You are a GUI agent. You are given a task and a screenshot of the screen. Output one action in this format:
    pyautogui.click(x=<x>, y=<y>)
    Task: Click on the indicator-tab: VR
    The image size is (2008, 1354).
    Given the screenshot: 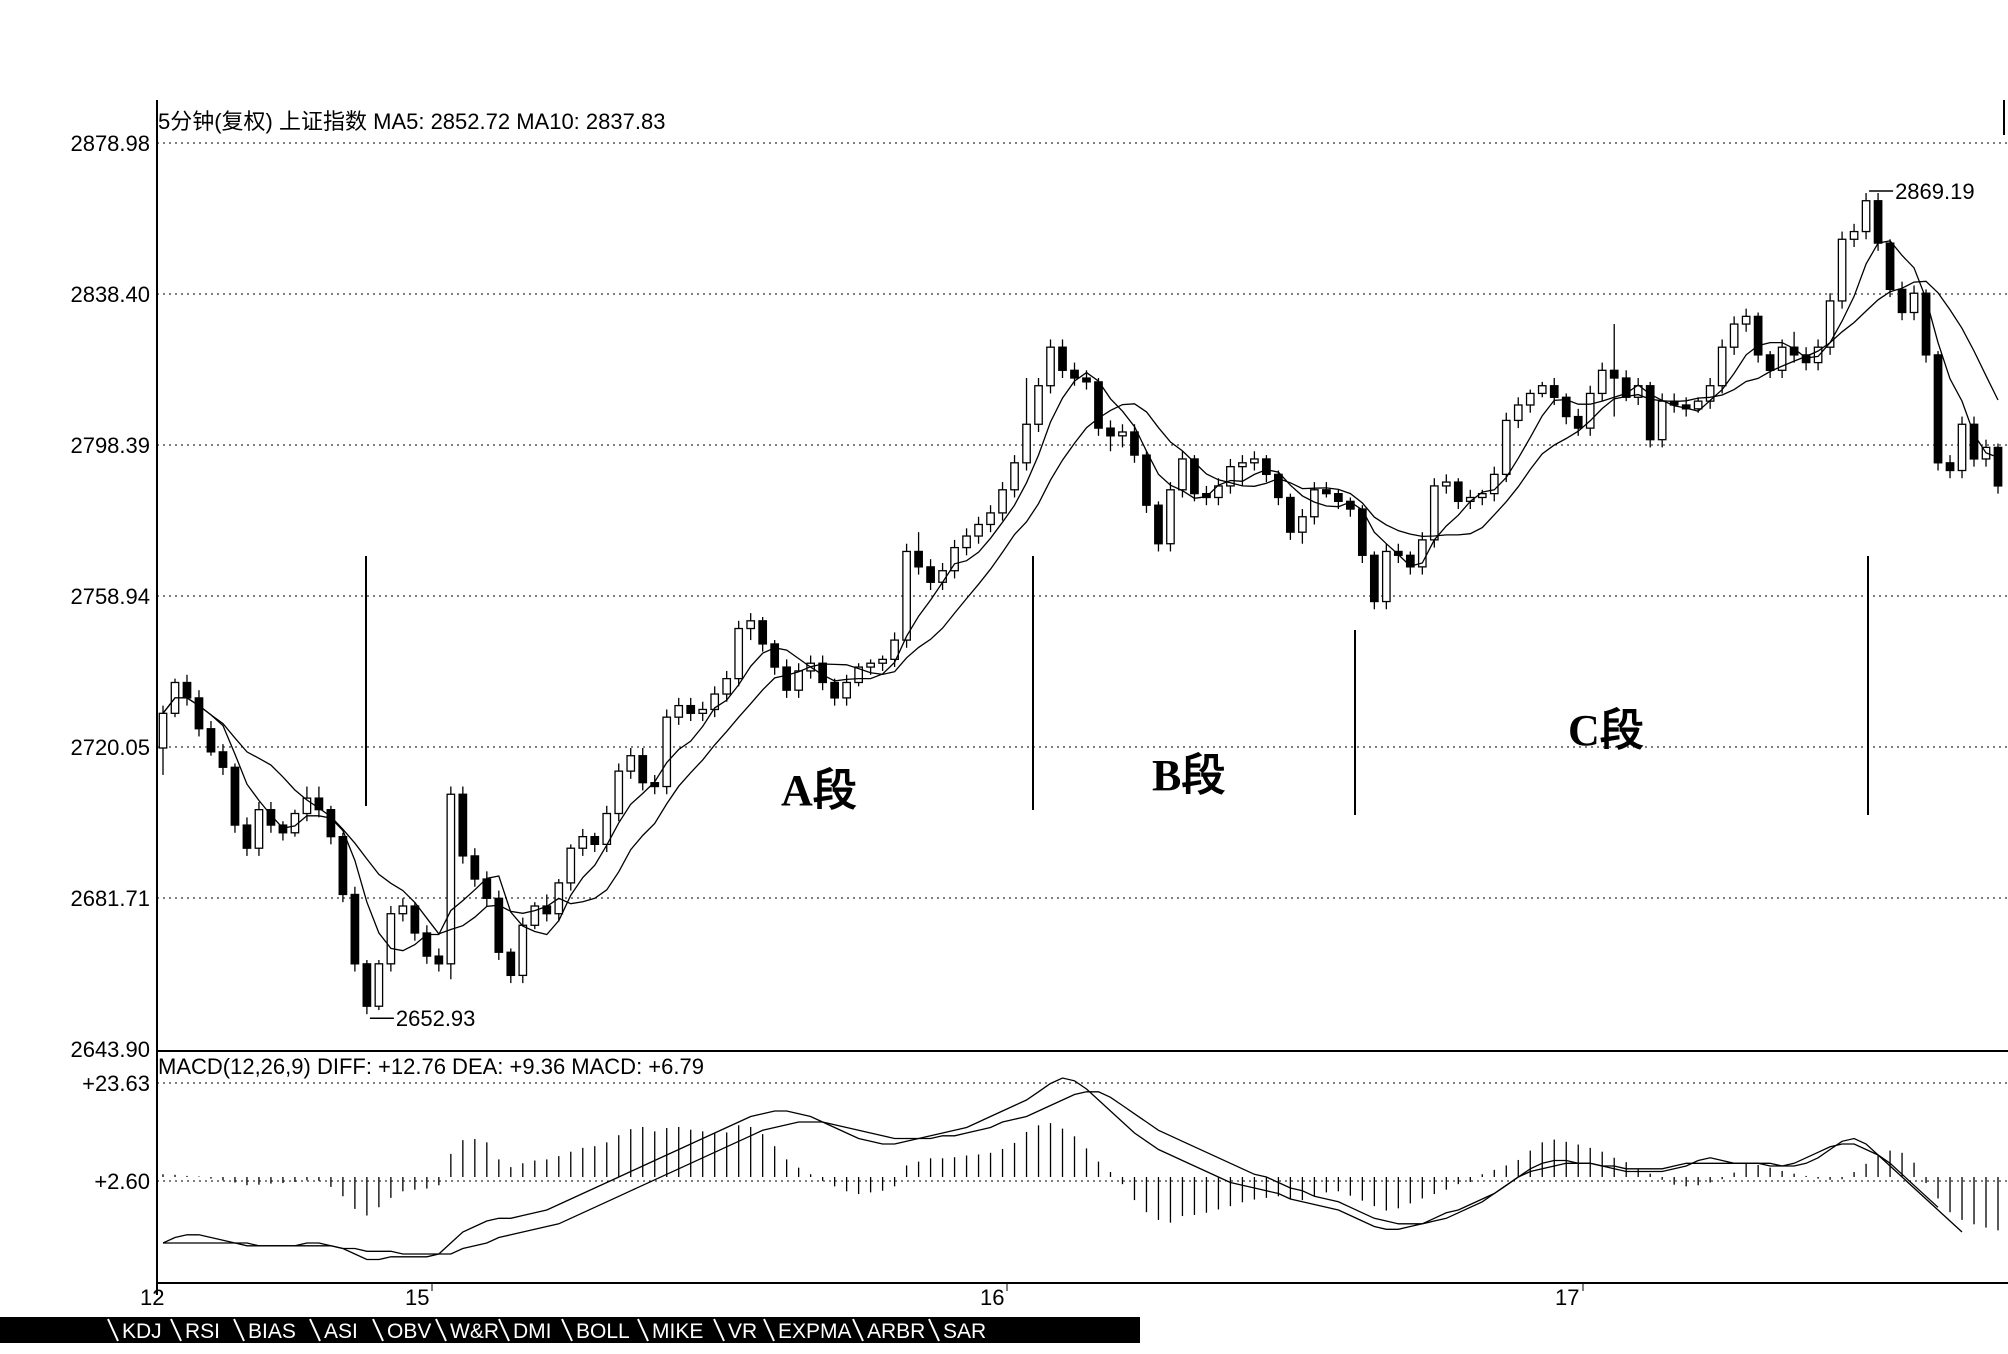 What is the action you would take?
    pyautogui.click(x=735, y=1330)
    